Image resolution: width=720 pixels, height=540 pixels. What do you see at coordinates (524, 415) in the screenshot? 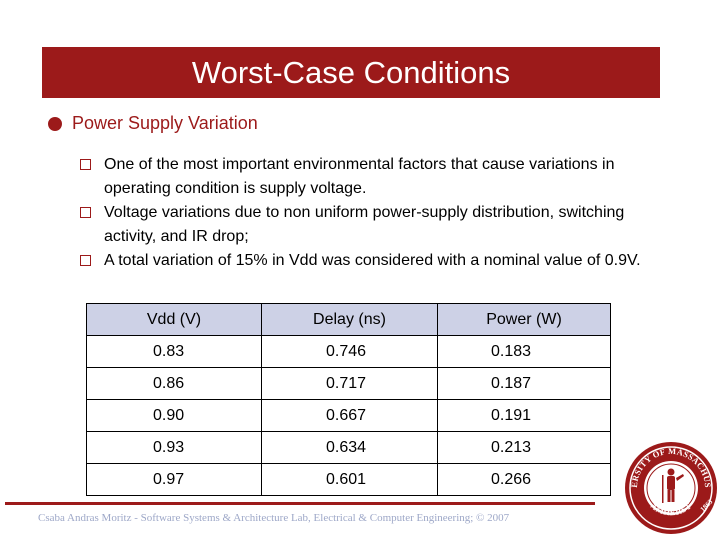
I see `cell-power: 0.191` at bounding box center [524, 415].